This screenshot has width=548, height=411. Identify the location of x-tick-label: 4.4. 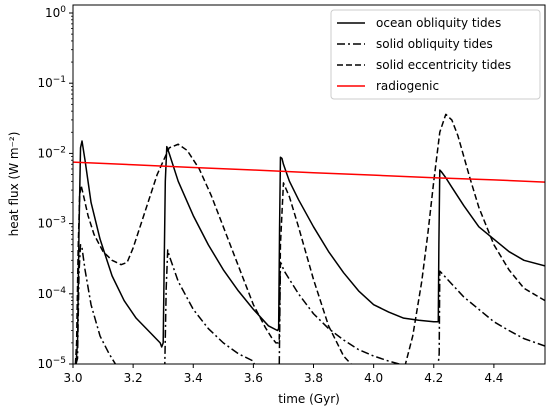
(493, 378).